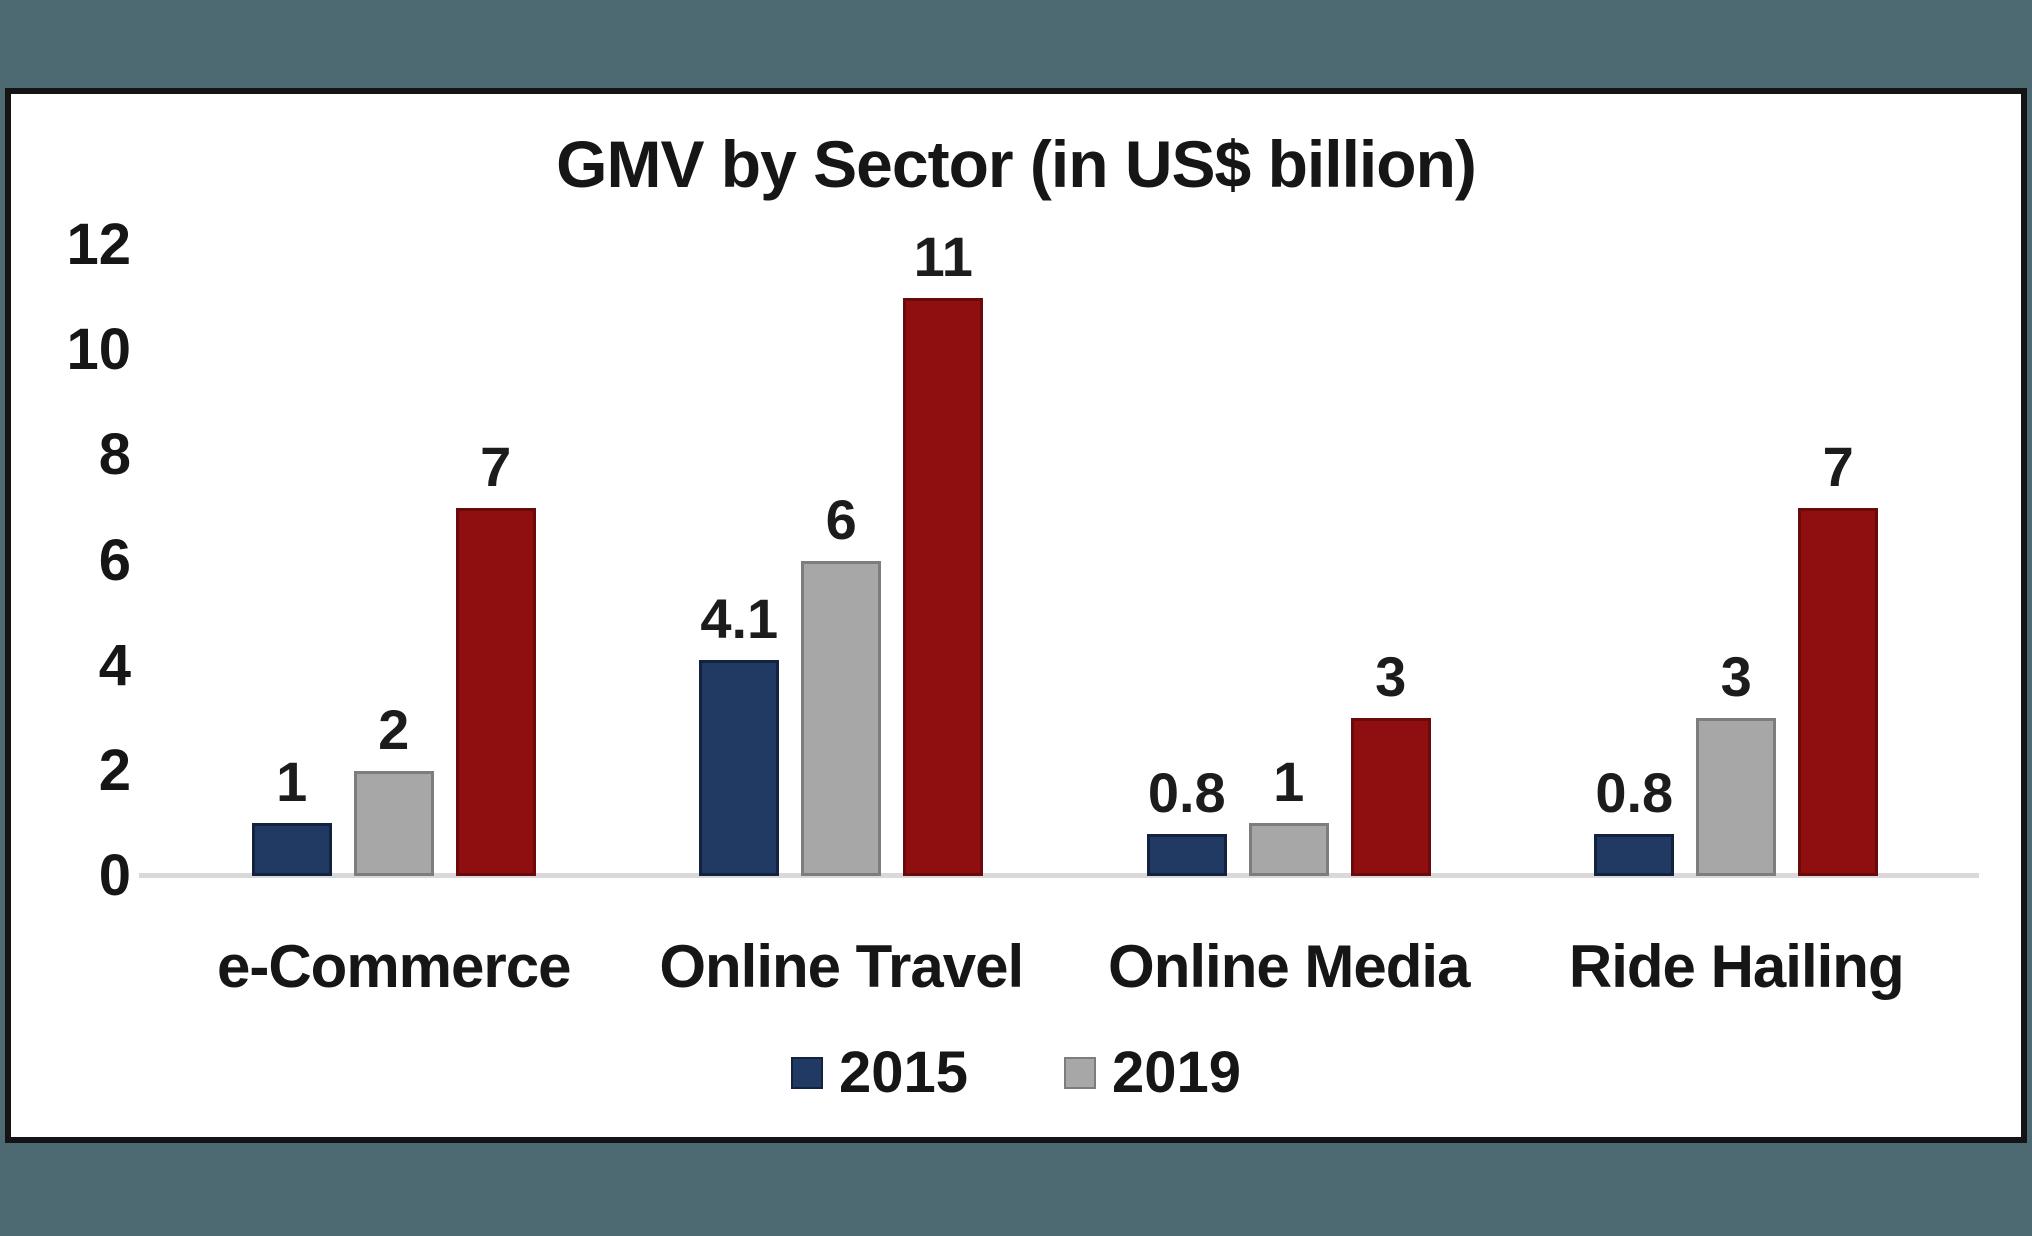 The image size is (2032, 1236). I want to click on category-label-online-travel: Online Travel, so click(841, 966).